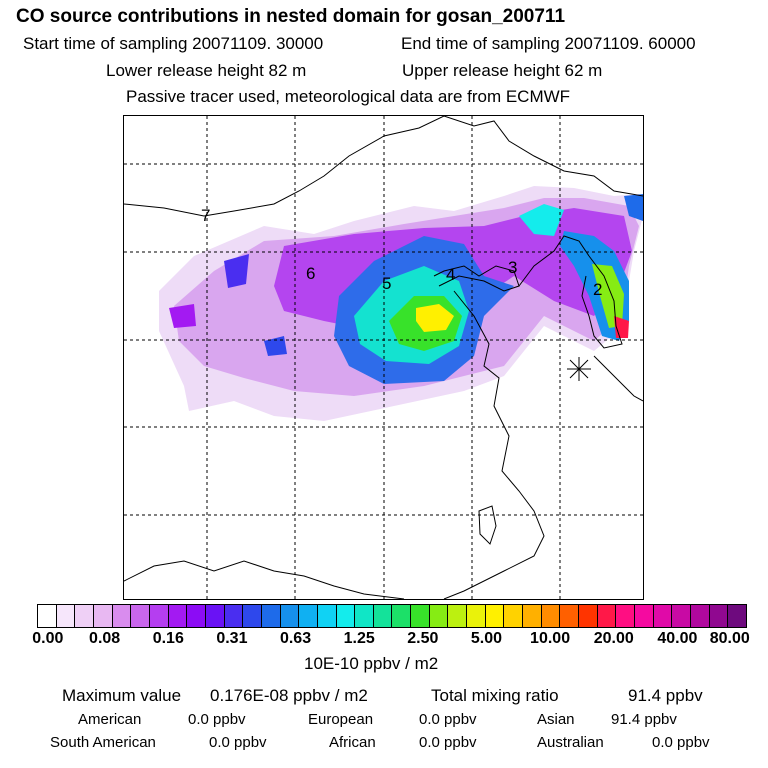  What do you see at coordinates (486, 638) in the screenshot?
I see `colorbar-tick-label: 5.00` at bounding box center [486, 638].